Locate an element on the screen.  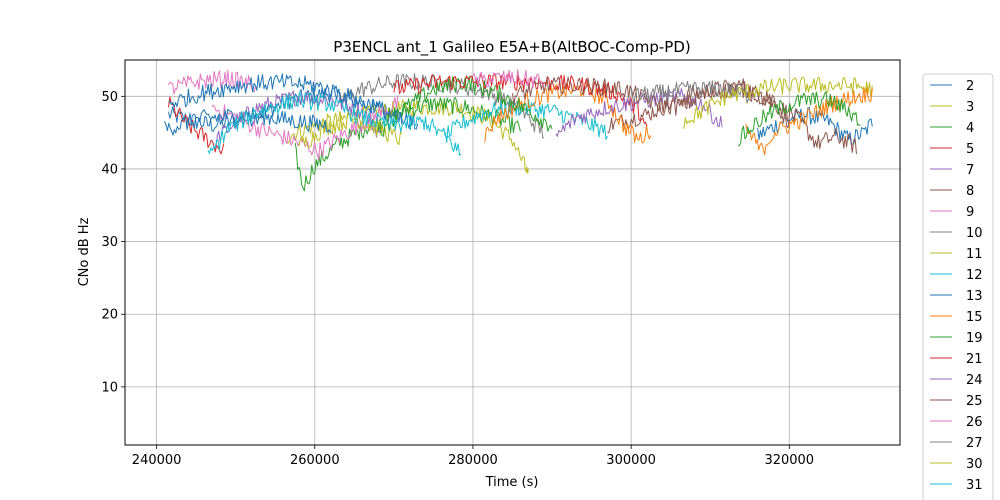
legend-item: 27 is located at coordinates (956, 443).